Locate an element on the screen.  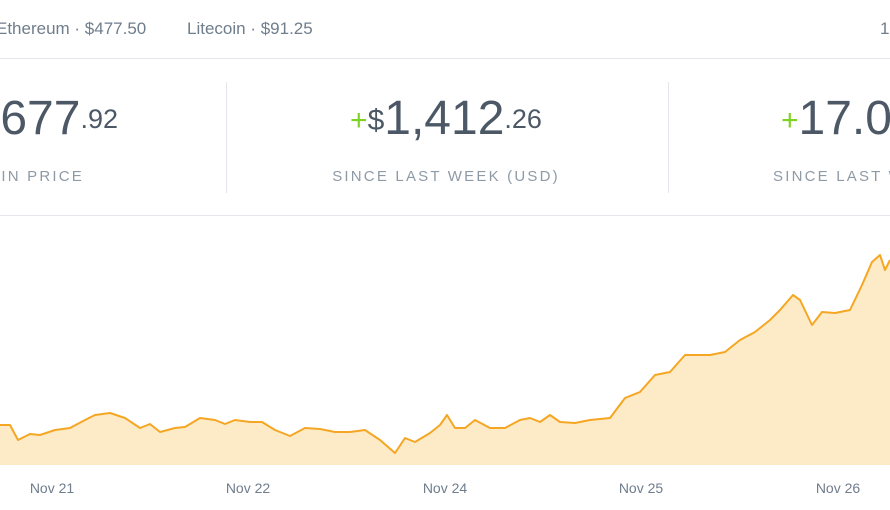
ticker: Ethereum · $477.50 is located at coordinates (73, 28).